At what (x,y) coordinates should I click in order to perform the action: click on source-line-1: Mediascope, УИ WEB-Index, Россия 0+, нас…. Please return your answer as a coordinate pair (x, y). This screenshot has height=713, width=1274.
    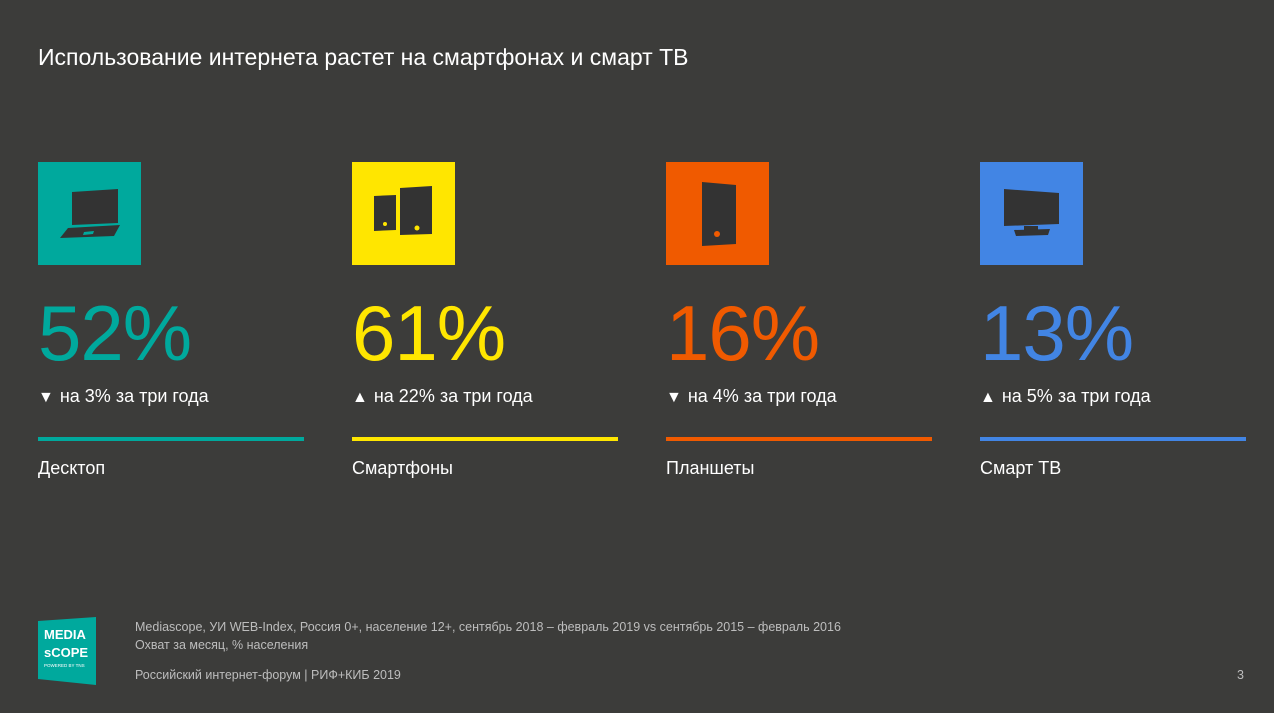
    Looking at the image, I should click on (488, 627).